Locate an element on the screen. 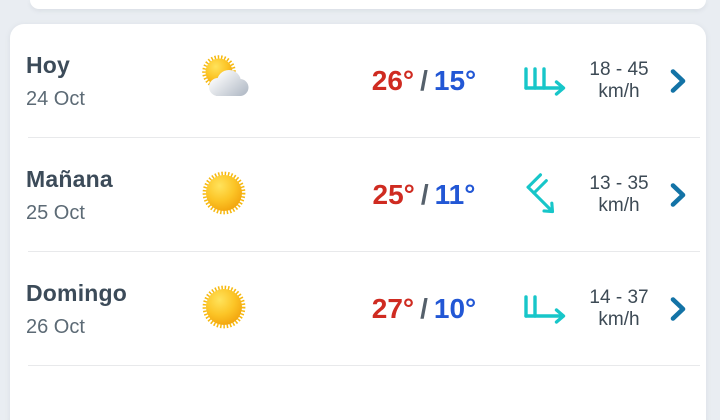  wind-speed: 14 - 37 km/h is located at coordinates (619, 309).